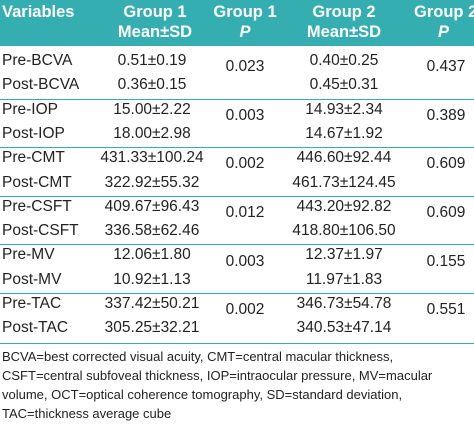  Describe the element at coordinates (152, 279) in the screenshot. I see `group1-mean-cell: 10.92±1.13` at that location.